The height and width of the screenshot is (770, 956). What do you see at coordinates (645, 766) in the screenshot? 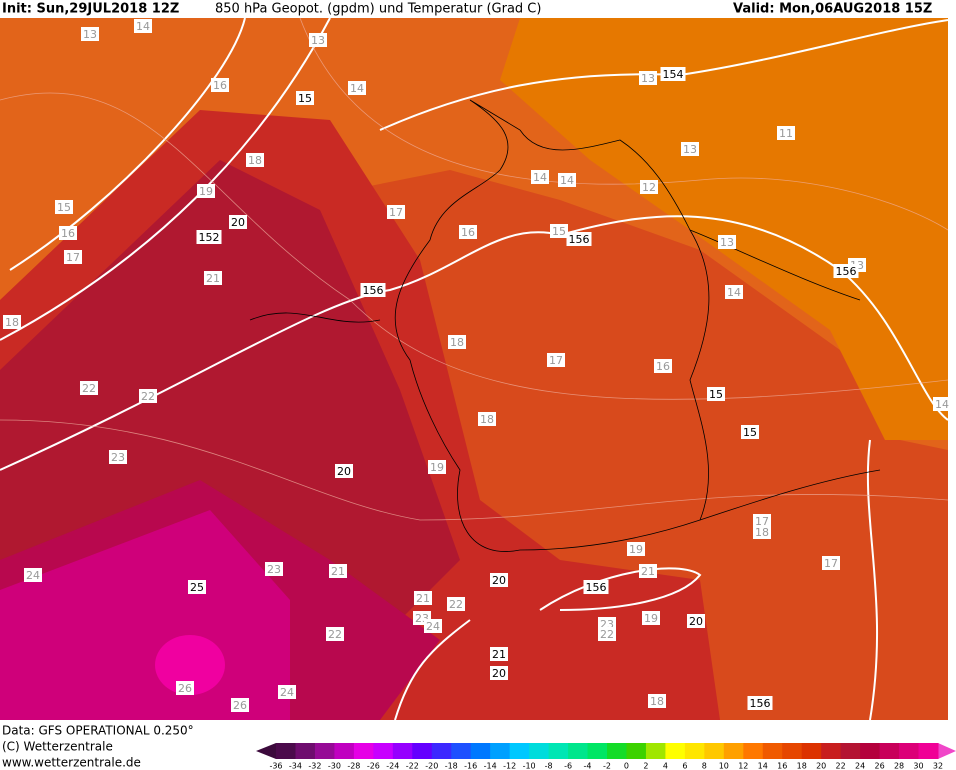
I see `legend-tick-label: 2` at bounding box center [645, 766].